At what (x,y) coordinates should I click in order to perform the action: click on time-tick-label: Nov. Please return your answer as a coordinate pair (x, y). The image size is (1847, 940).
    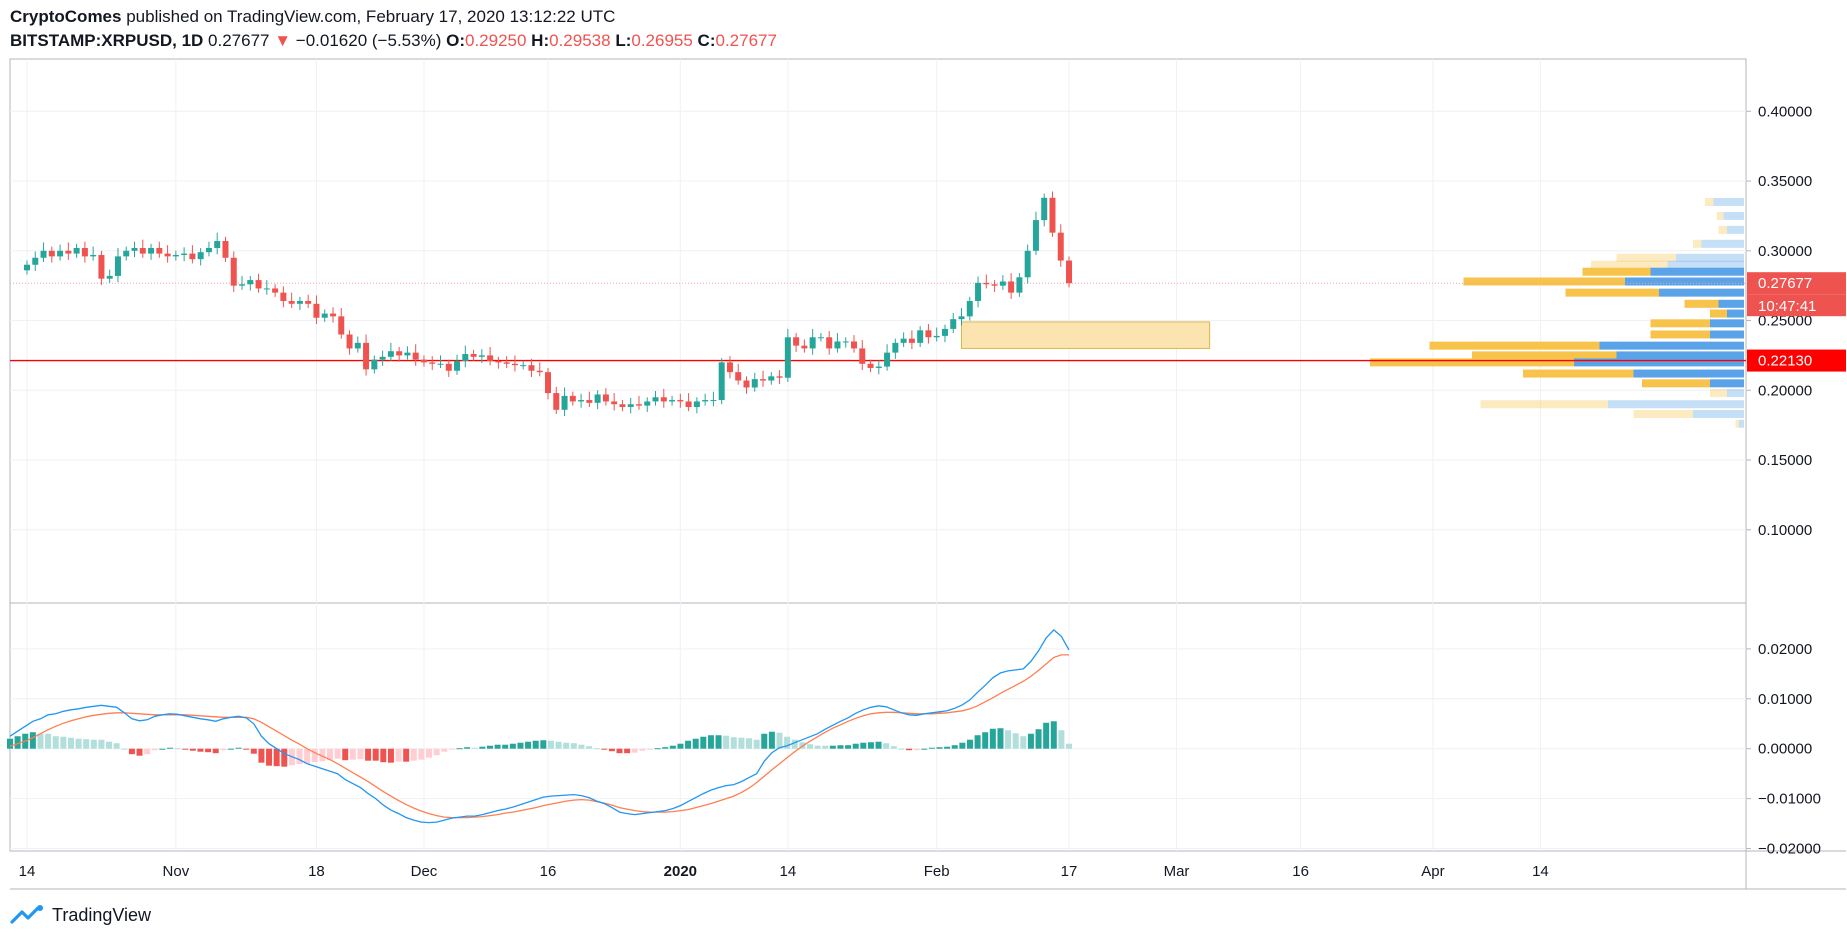
    Looking at the image, I should click on (176, 871).